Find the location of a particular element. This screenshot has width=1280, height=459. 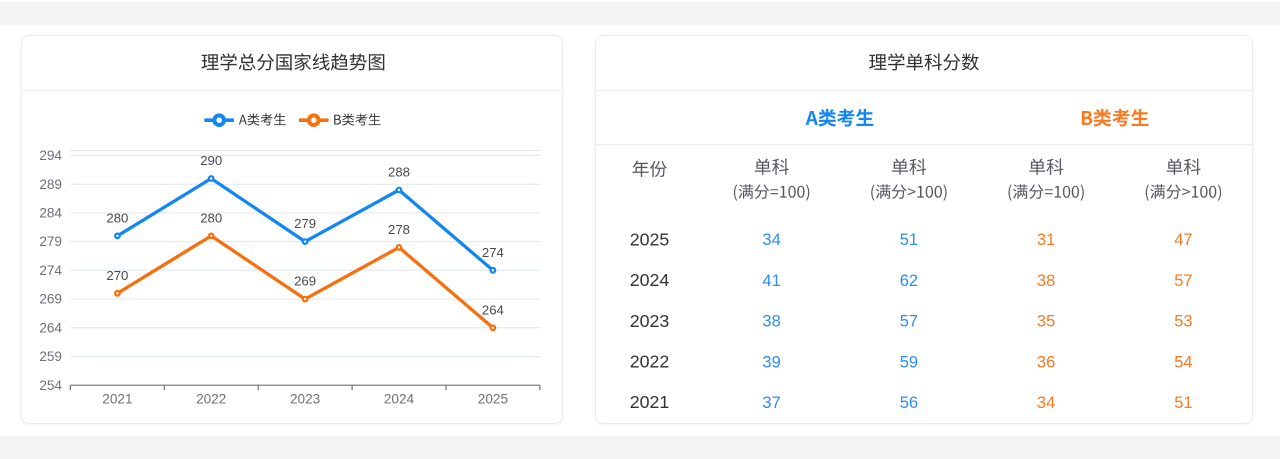

svg-text: 35 is located at coordinates (1046, 322).